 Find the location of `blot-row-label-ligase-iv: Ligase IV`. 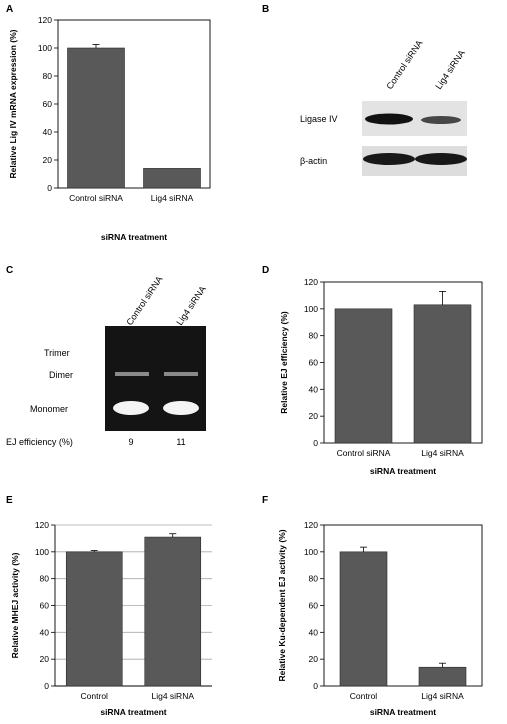

blot-row-label-ligase-iv: Ligase IV is located at coordinates (319, 119).